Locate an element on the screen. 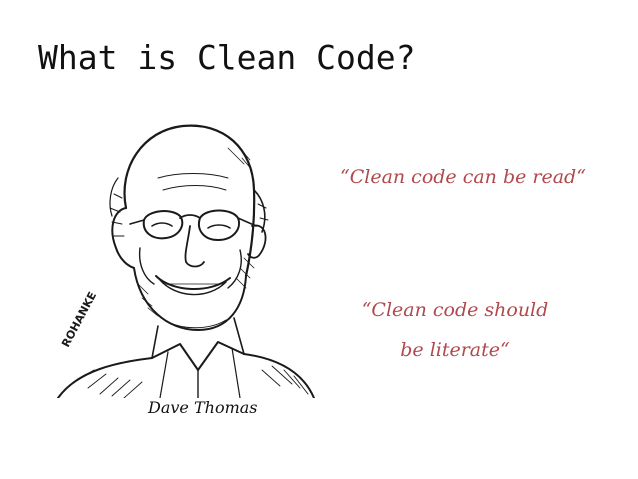 This screenshot has width=638, height=479. quote-1: “Clean code can be read“ is located at coordinates (463, 177).